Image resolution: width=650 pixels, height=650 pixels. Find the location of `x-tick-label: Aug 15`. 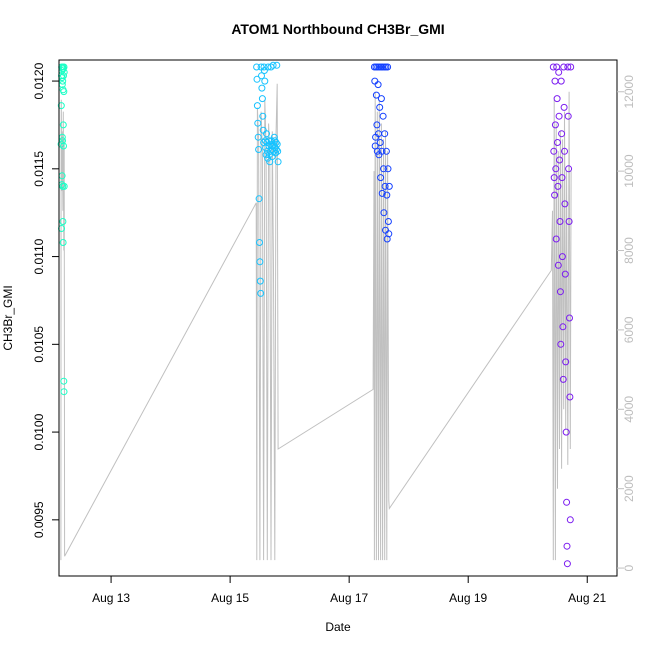

x-tick-label: Aug 15 is located at coordinates (230, 598).